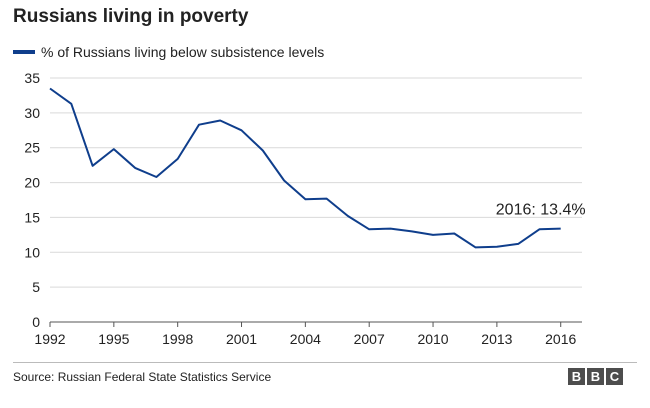  What do you see at coordinates (177, 339) in the screenshot?
I see `x-tick-label: 1998` at bounding box center [177, 339].